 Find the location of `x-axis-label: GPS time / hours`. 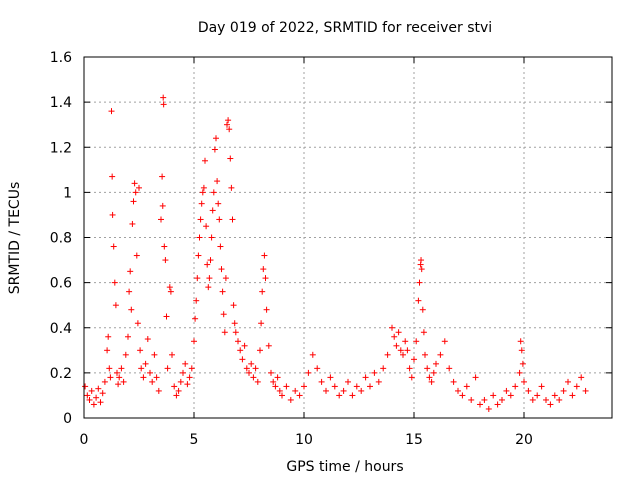

x-axis-label: GPS time / hours is located at coordinates (344, 467).